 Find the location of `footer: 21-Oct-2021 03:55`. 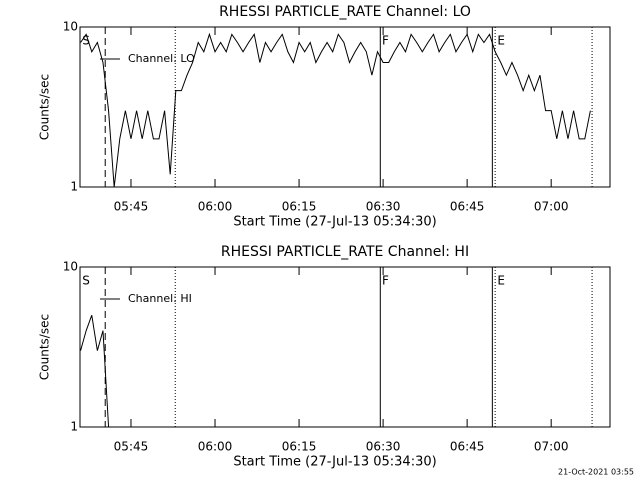

footer: 21-Oct-2021 03:55 is located at coordinates (596, 472).